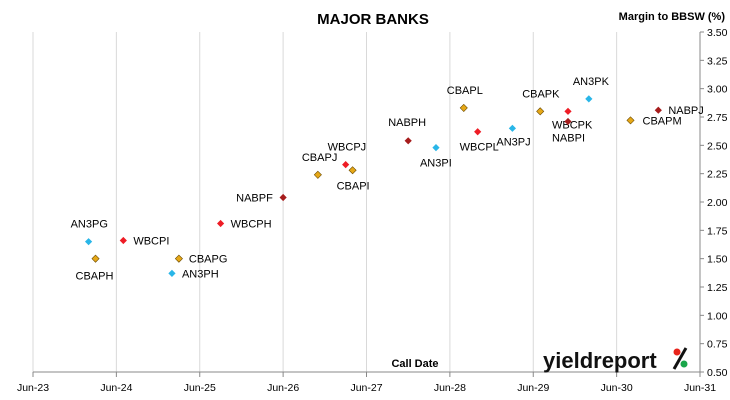  What do you see at coordinates (717, 203) in the screenshot?
I see `y-tick-label: 2.00` at bounding box center [717, 203].